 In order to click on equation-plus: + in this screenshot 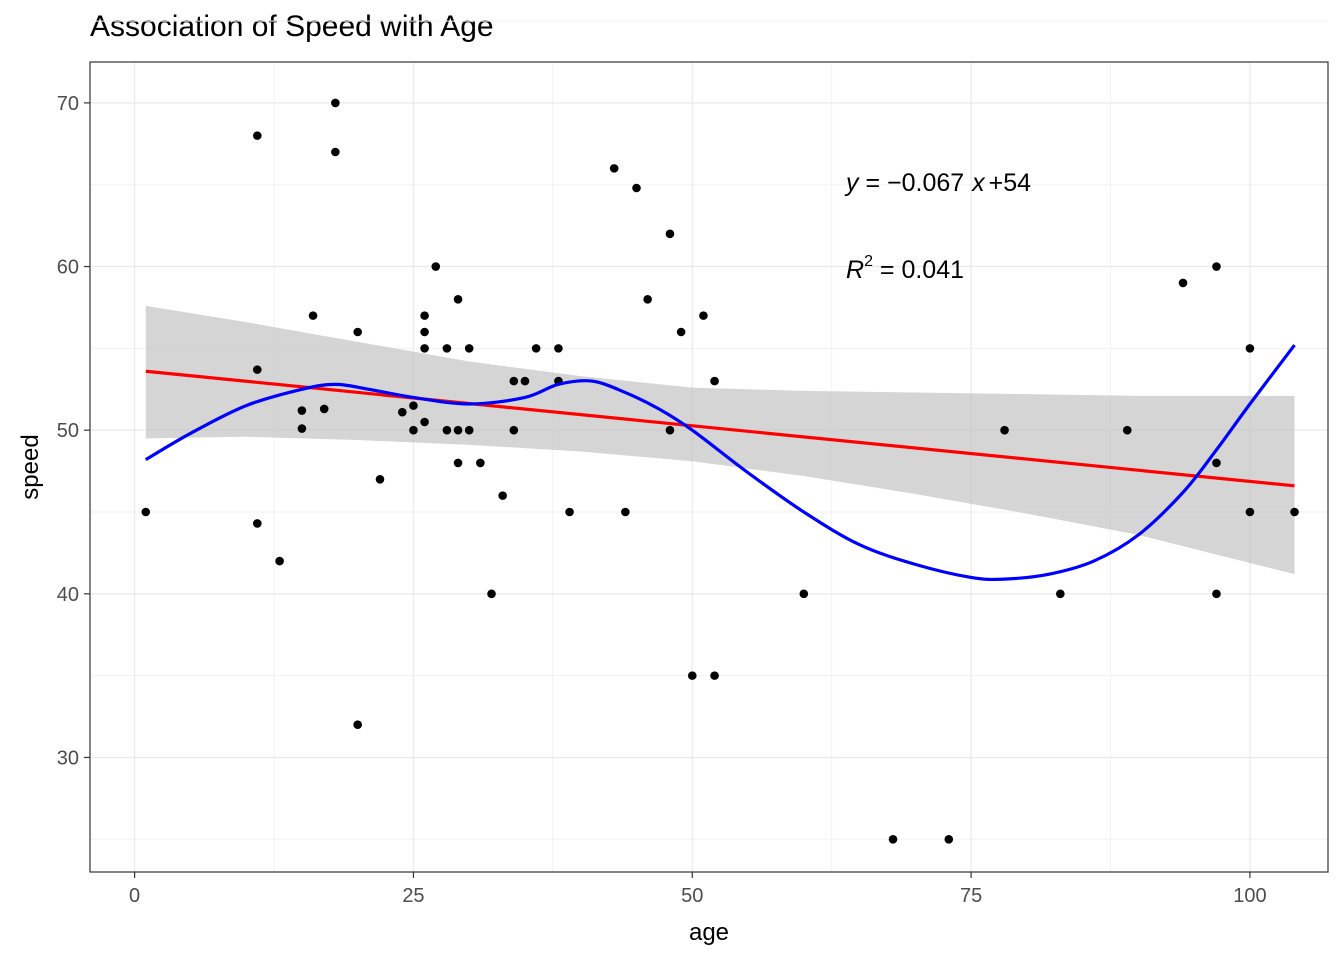, I will do `click(996, 183)`.